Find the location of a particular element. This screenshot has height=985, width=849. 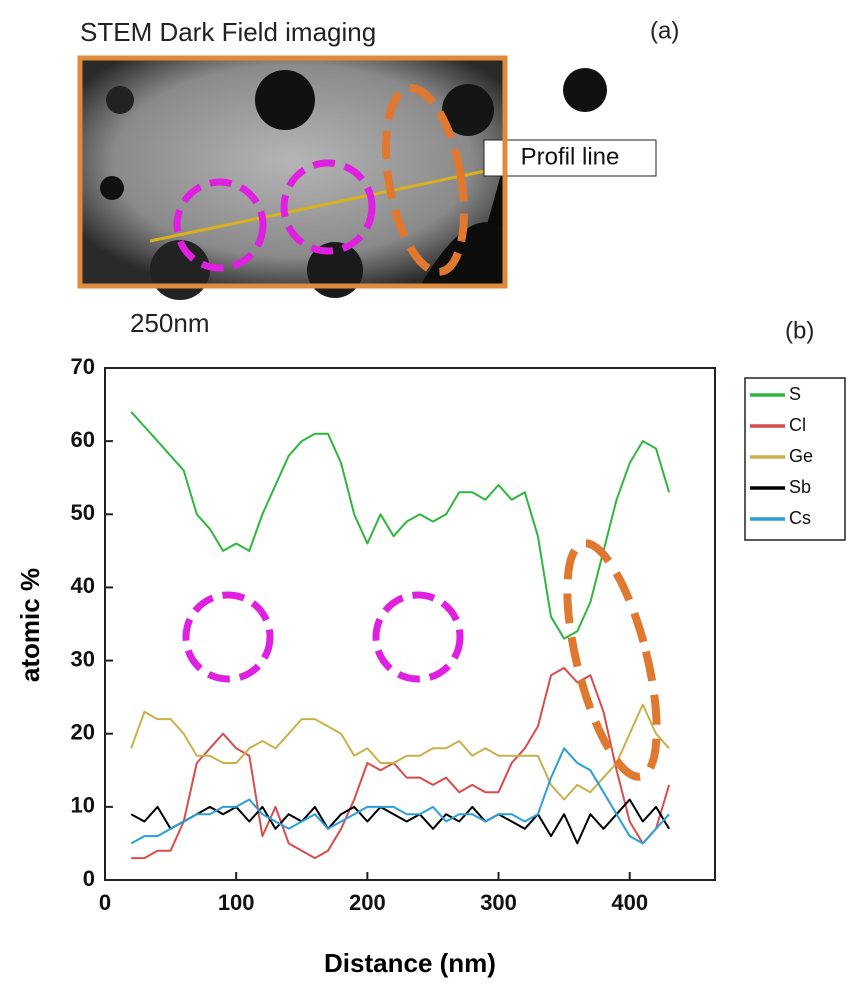

overlay-markers is located at coordinates (421, 660).